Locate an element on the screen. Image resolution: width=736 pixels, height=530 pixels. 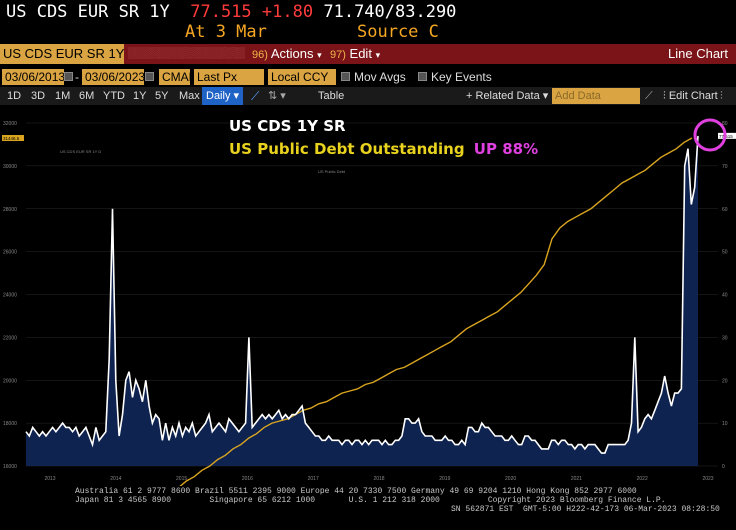
edit-chart-button: ⫶ Edit Chart is located at coordinates (690, 96).